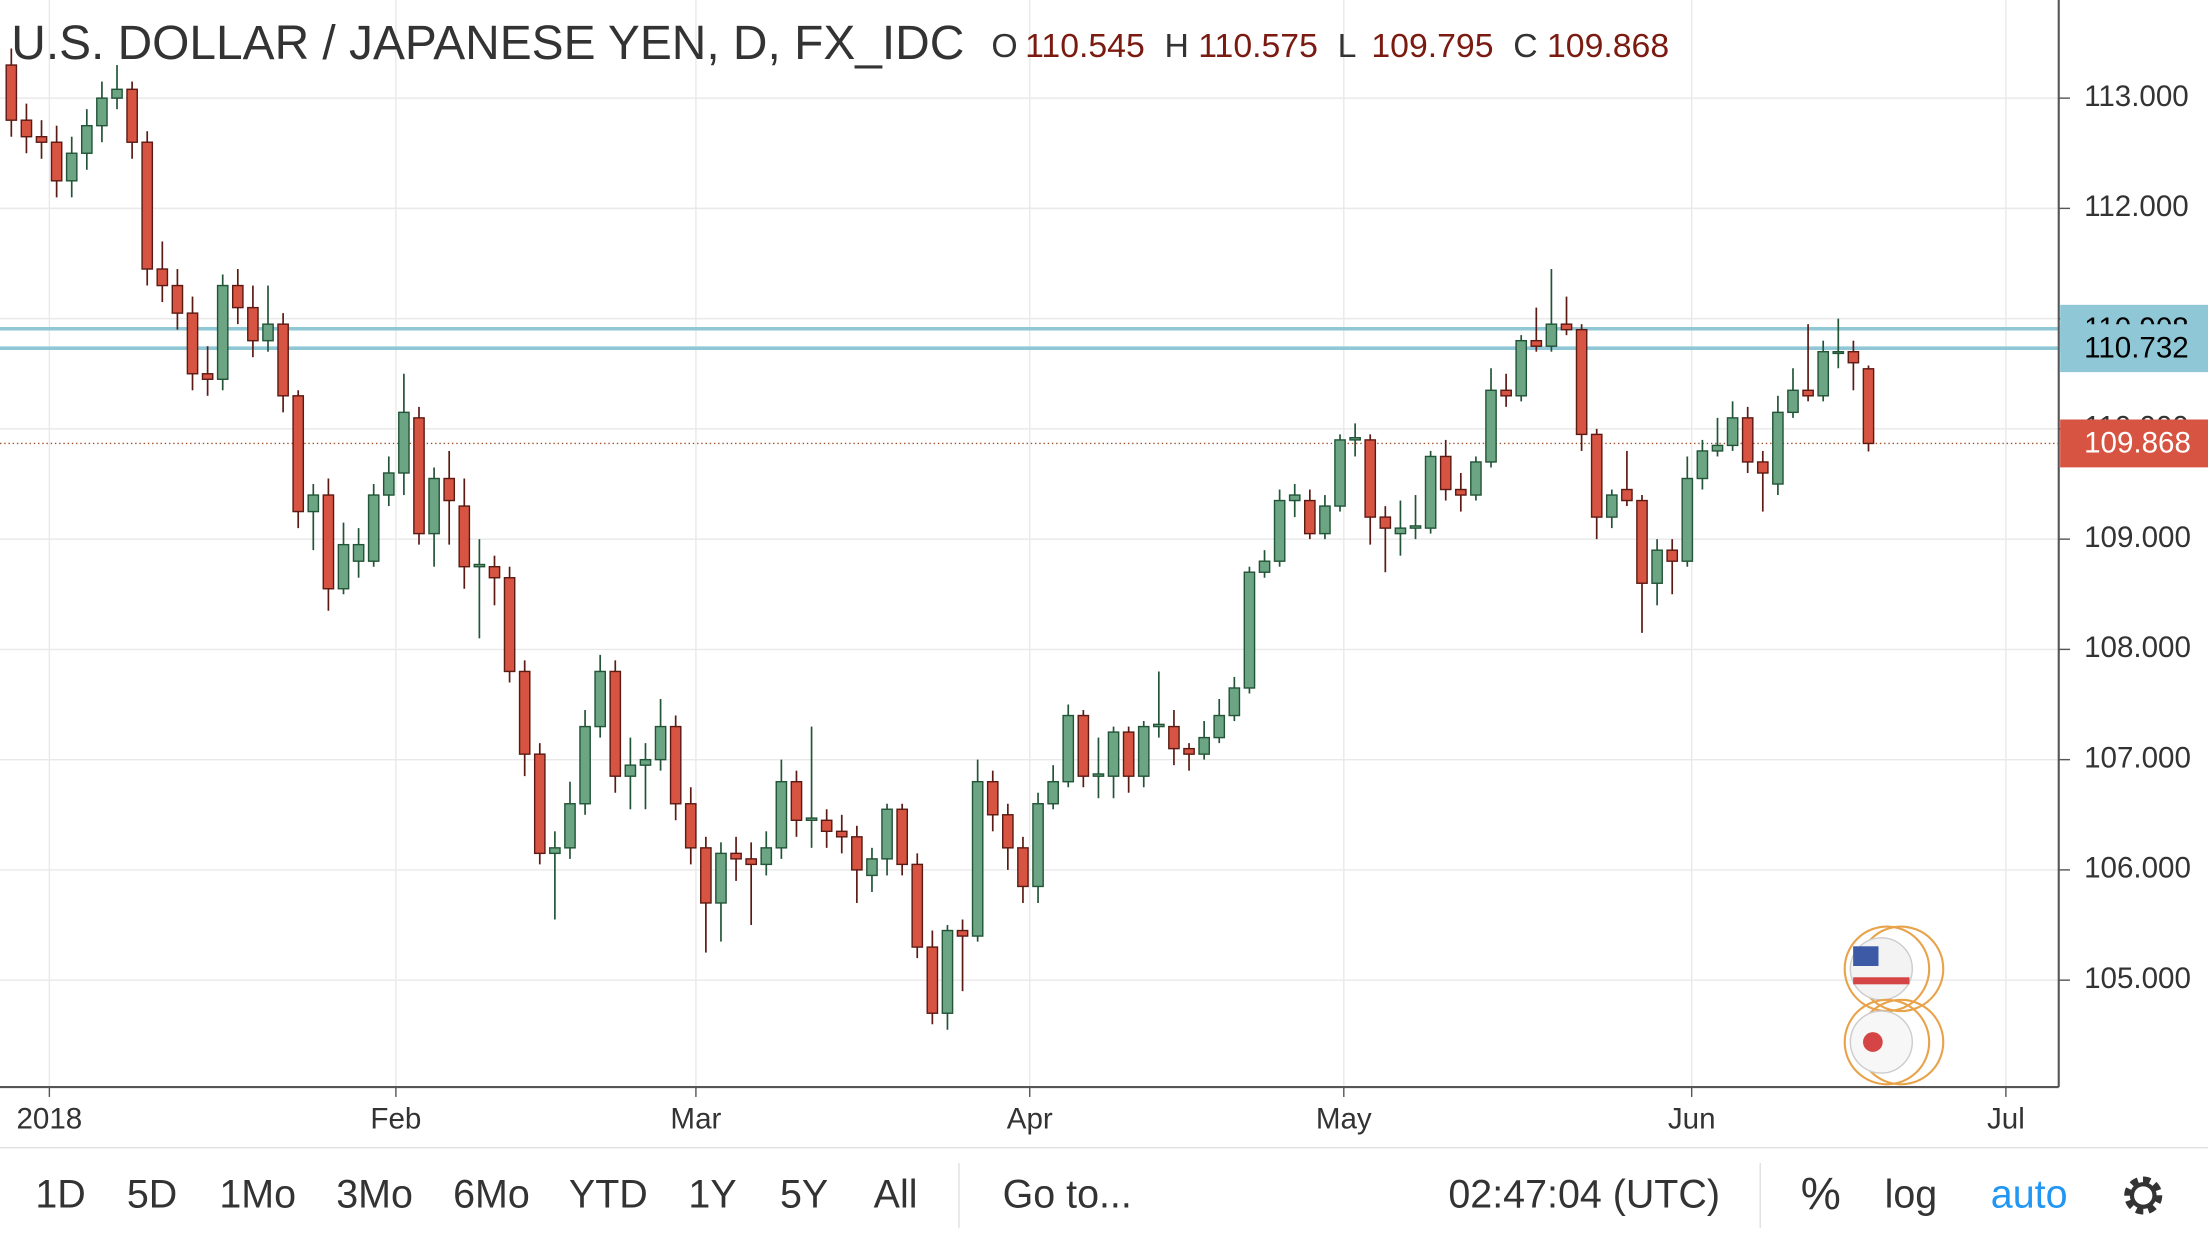 The image size is (2208, 1242). What do you see at coordinates (1821, 1193) in the screenshot?
I see `percent-button: %` at bounding box center [1821, 1193].